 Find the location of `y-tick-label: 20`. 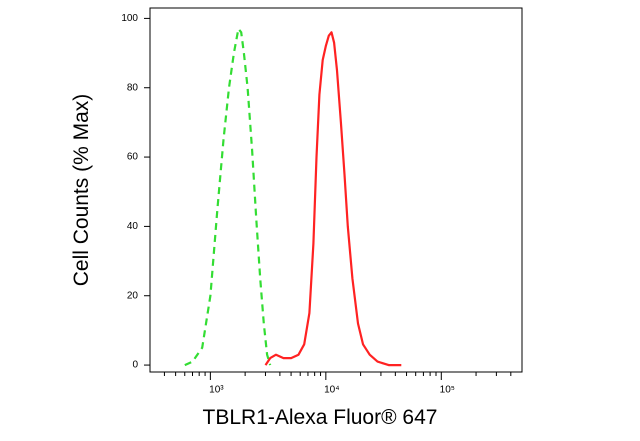

y-tick-label: 20 is located at coordinates (133, 295).